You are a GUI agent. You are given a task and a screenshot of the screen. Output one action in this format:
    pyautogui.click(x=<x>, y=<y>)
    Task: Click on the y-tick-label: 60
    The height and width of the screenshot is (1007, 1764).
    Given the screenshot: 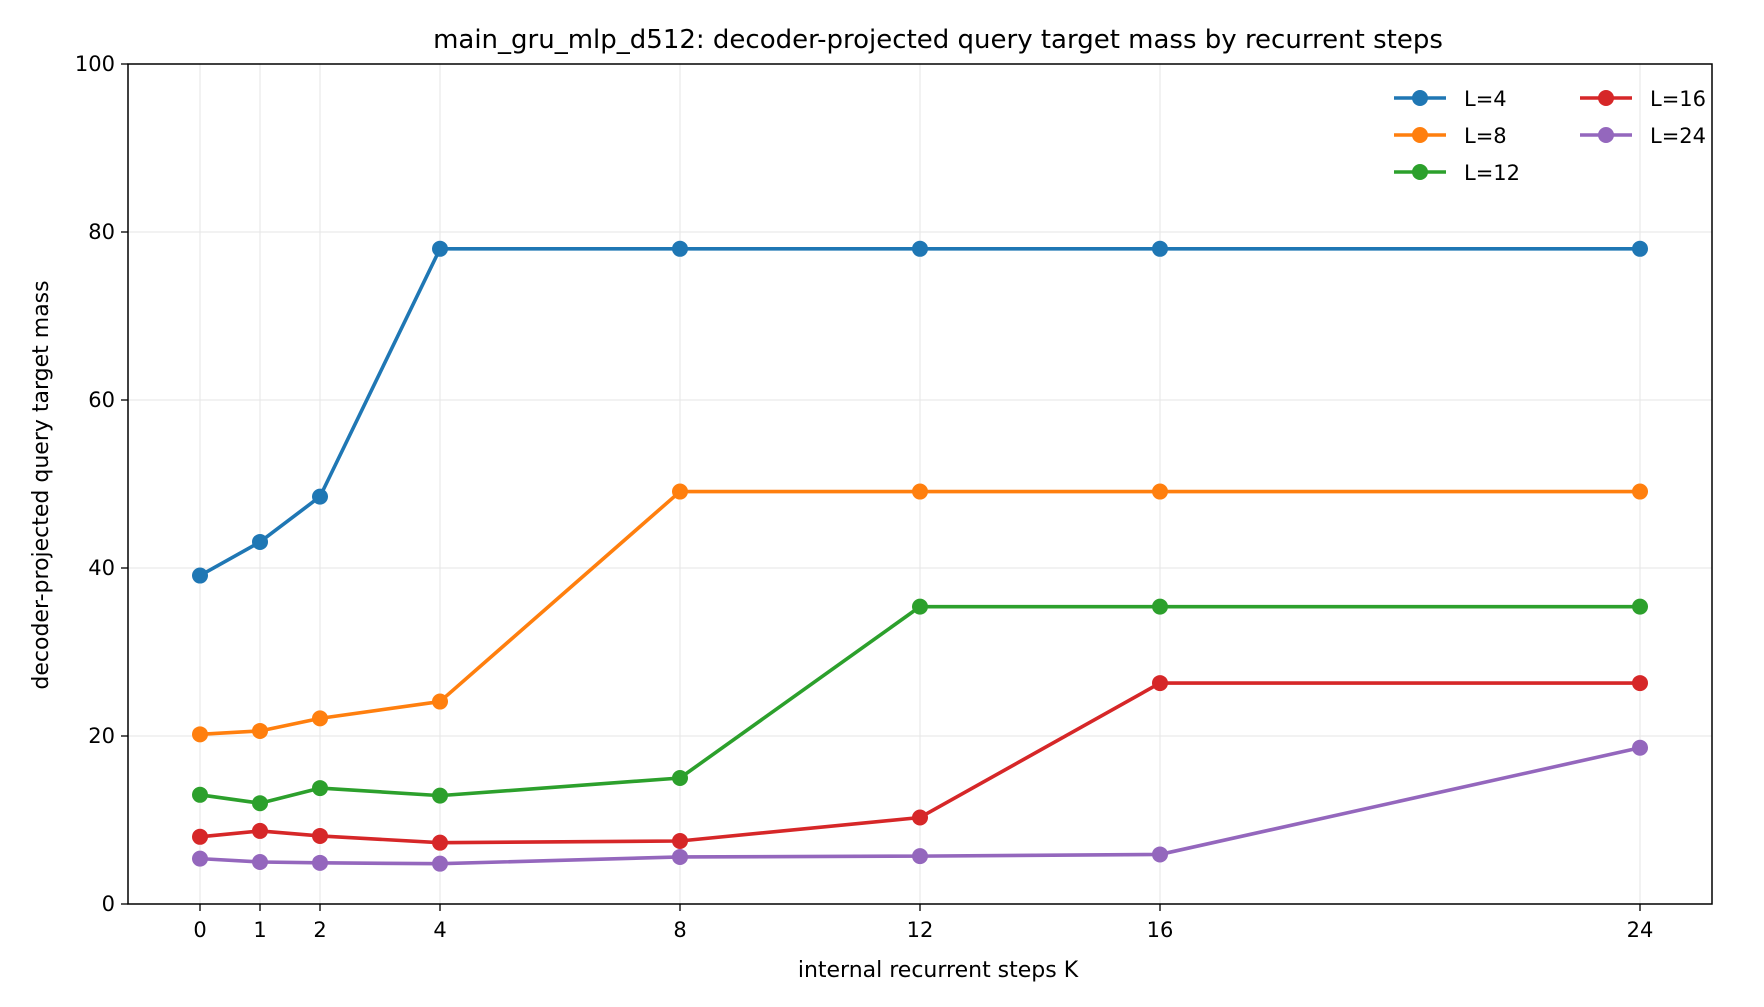 What is the action you would take?
    pyautogui.click(x=101, y=400)
    